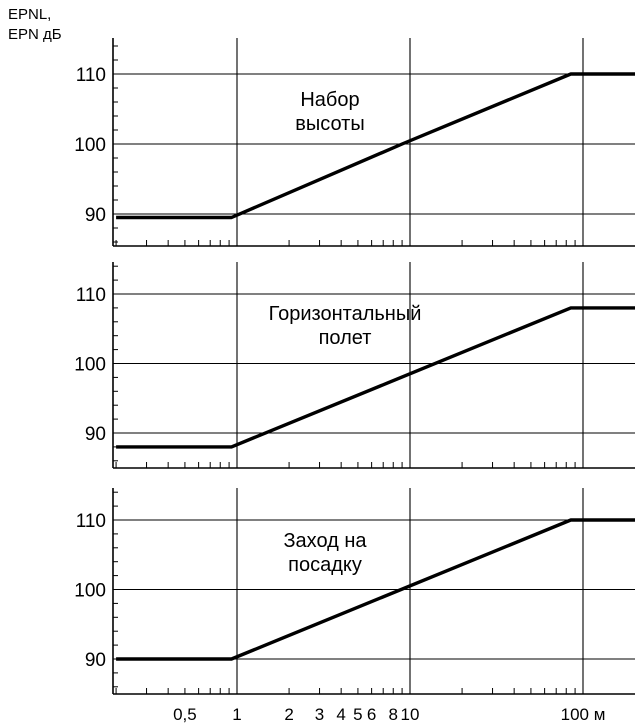  I want to click on x-tick-label: 6, so click(371, 714).